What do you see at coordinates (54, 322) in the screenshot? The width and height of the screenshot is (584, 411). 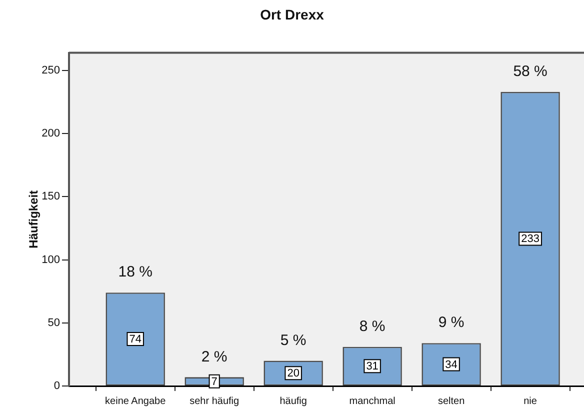 I see `y-tick-label: 50` at bounding box center [54, 322].